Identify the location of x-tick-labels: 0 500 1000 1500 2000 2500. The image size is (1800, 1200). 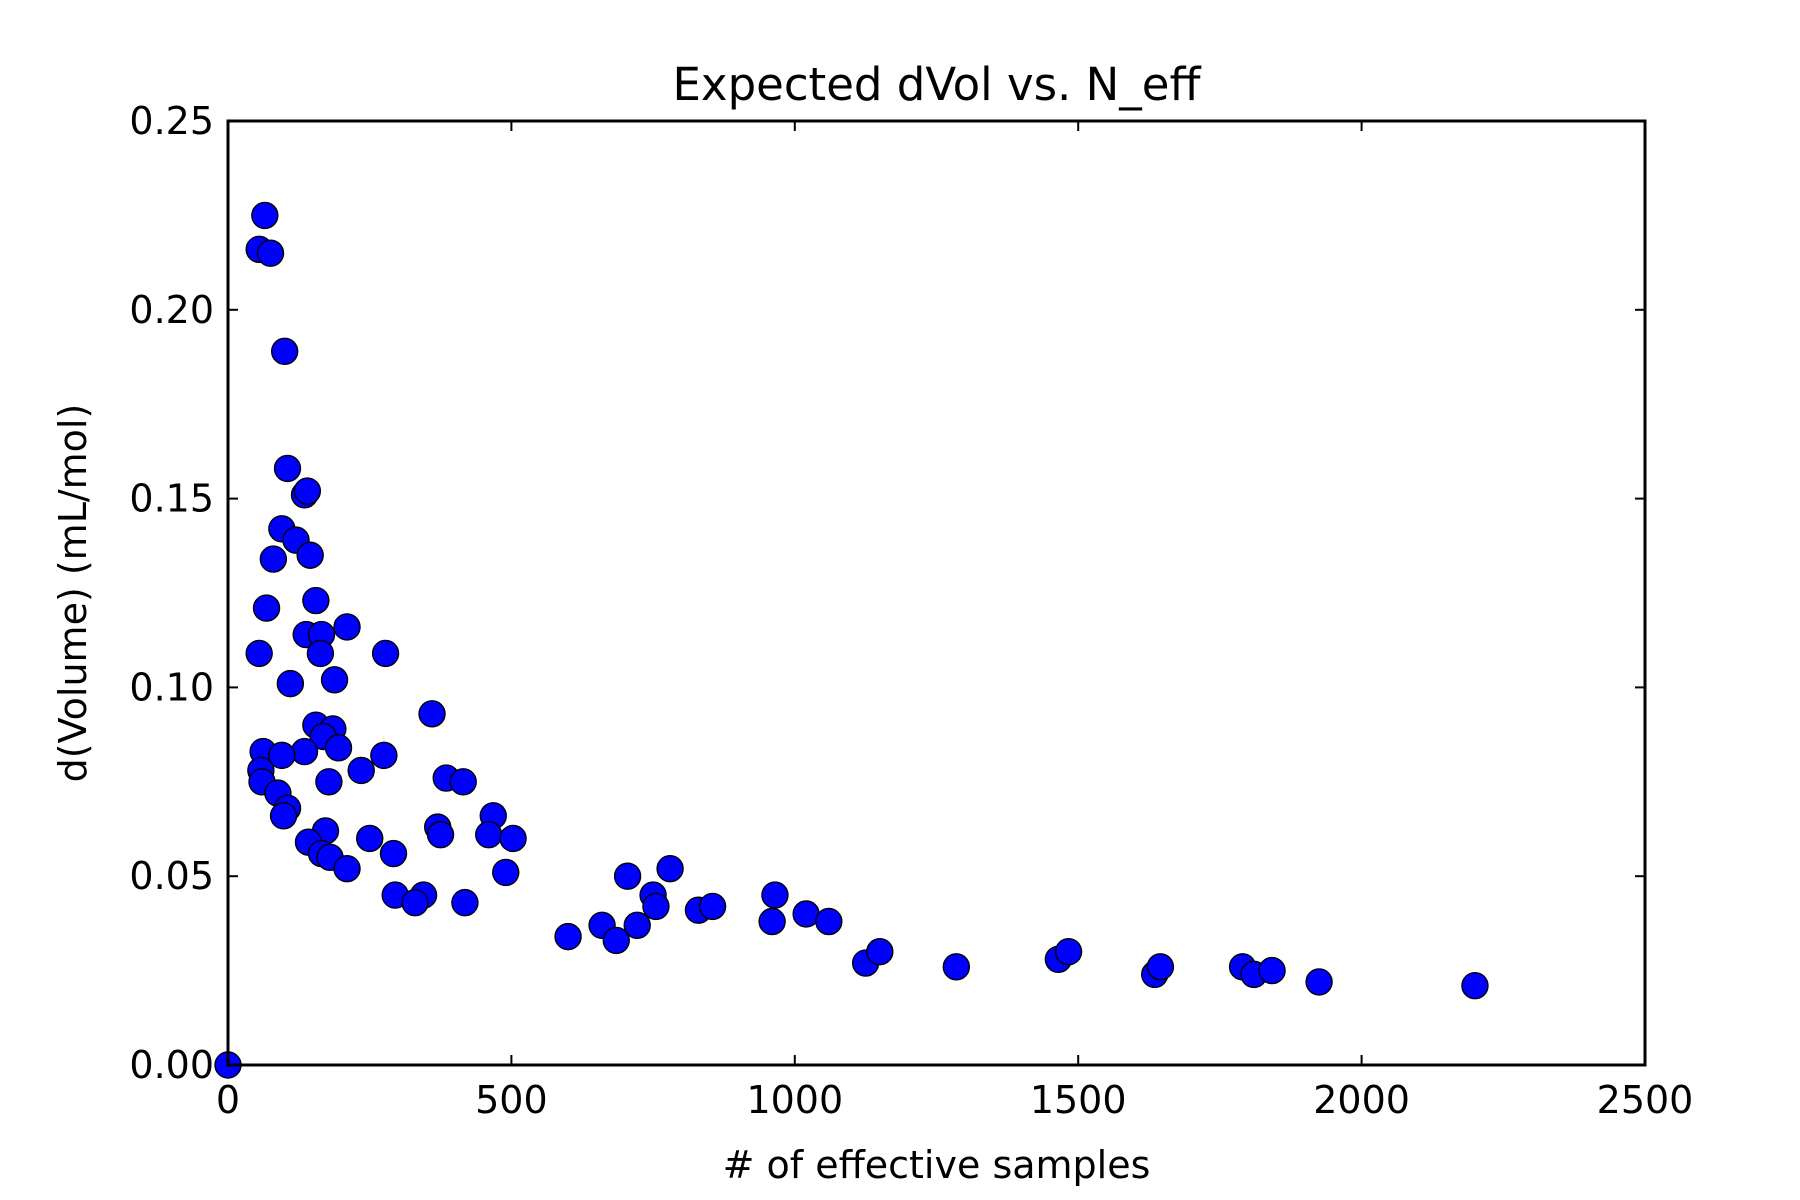
(954, 1100).